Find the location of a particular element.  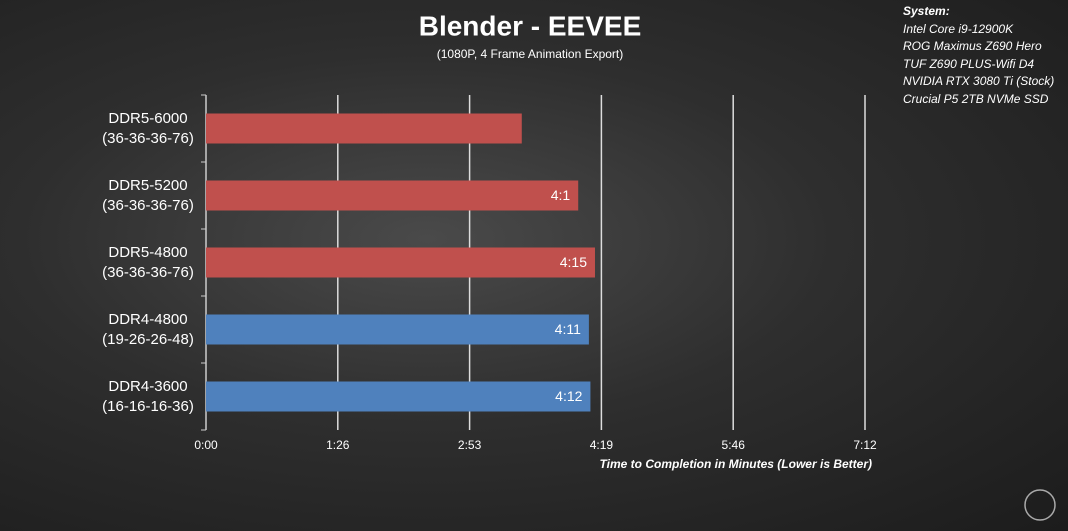

value-label: 4:1 is located at coordinates (561, 195).